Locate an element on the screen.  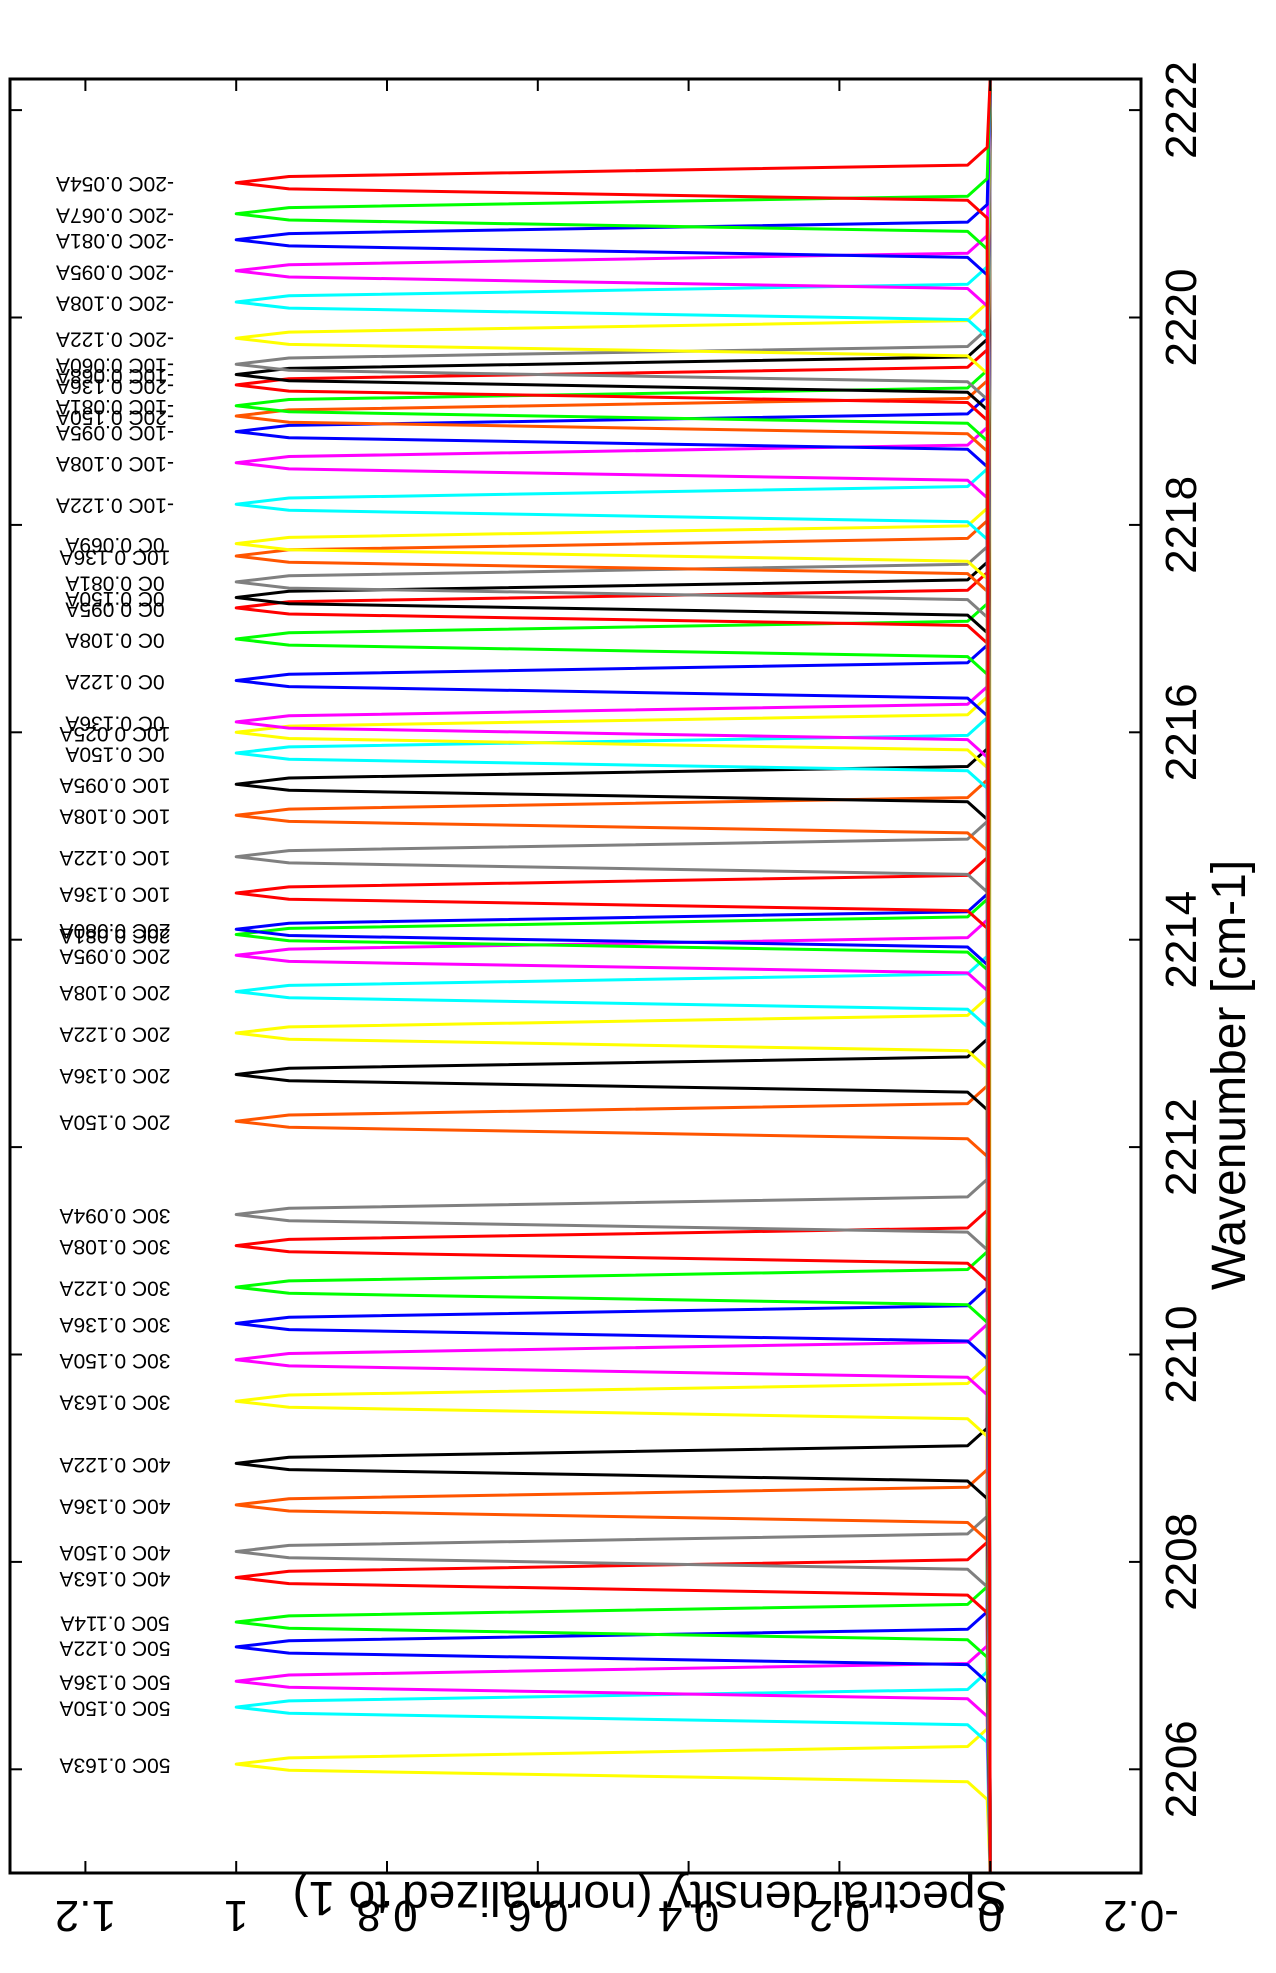
y-tick-label: 0.4 is located at coordinates (688, 1915).